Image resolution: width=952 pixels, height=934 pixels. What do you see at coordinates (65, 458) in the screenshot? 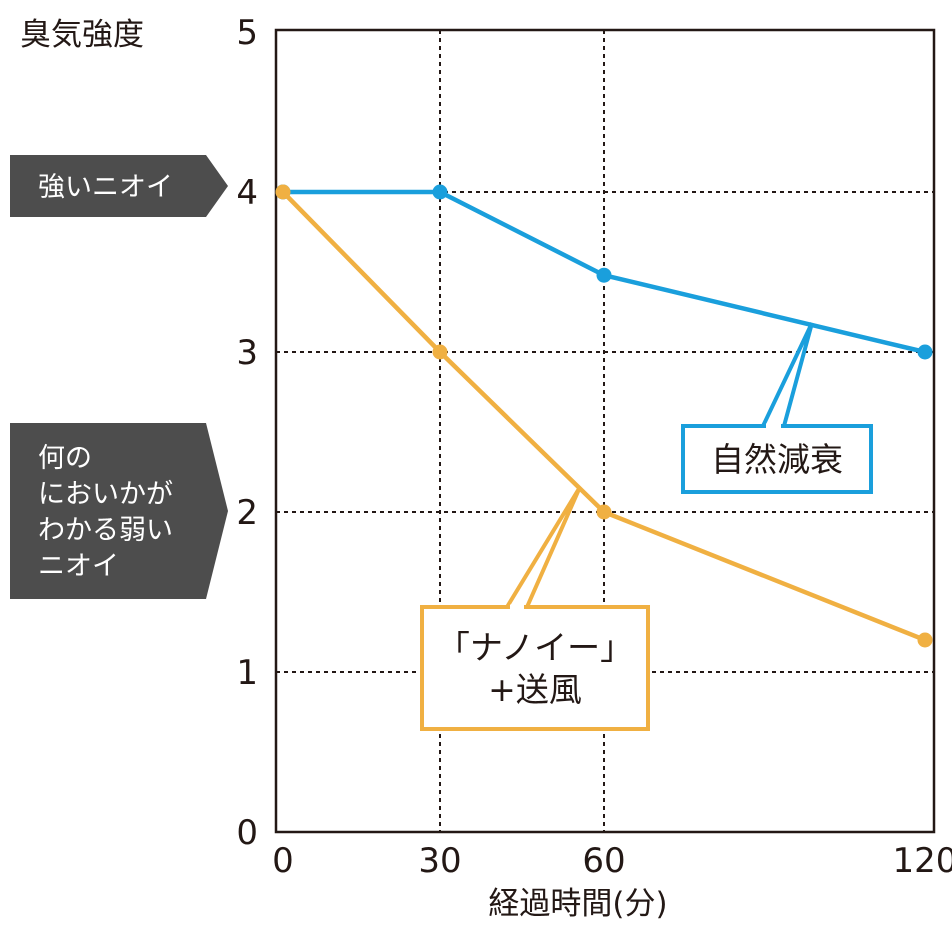
I see `tag-label: 何の` at bounding box center [65, 458].